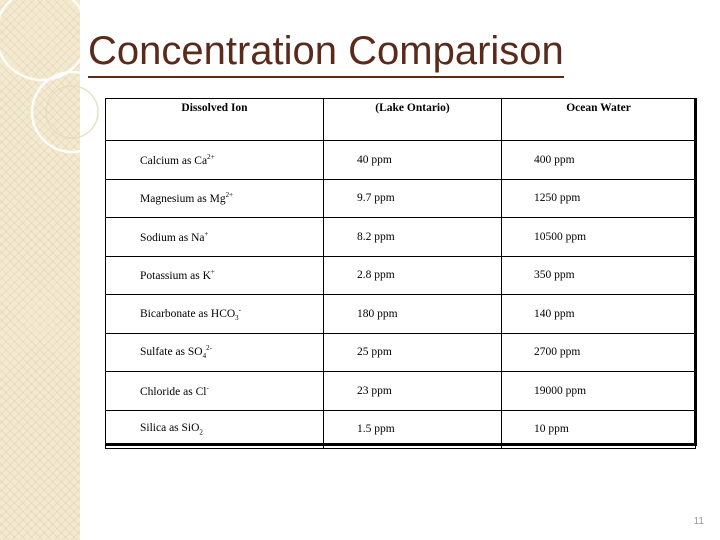  Describe the element at coordinates (326, 53) in the screenshot. I see `slide-title: Concentration Comparison` at that location.